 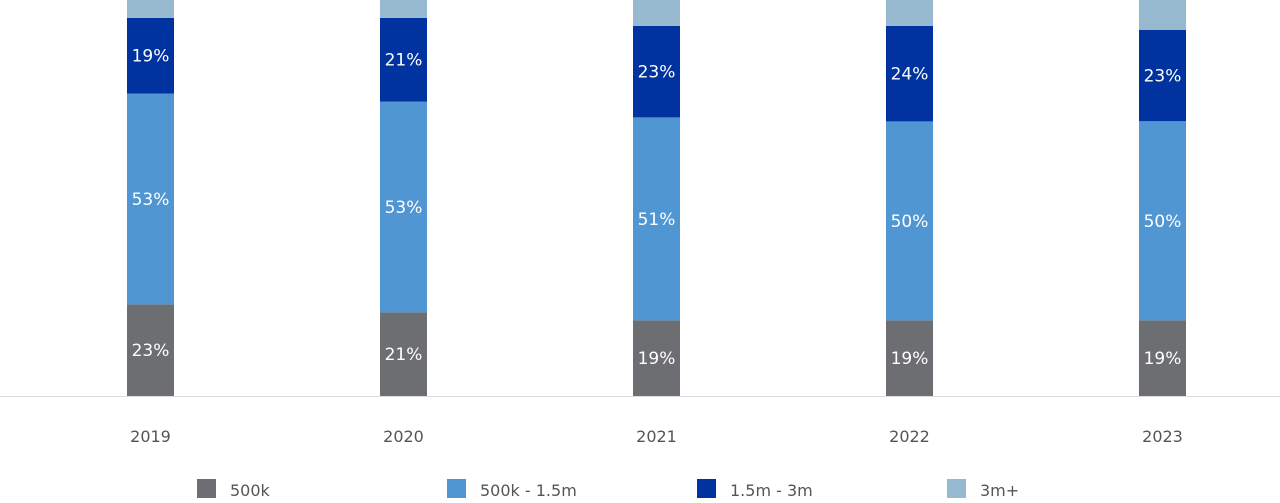 I want to click on legend: 500k 500k - 1.5m 1.5m - 3m 3m+, so click(x=608, y=489).